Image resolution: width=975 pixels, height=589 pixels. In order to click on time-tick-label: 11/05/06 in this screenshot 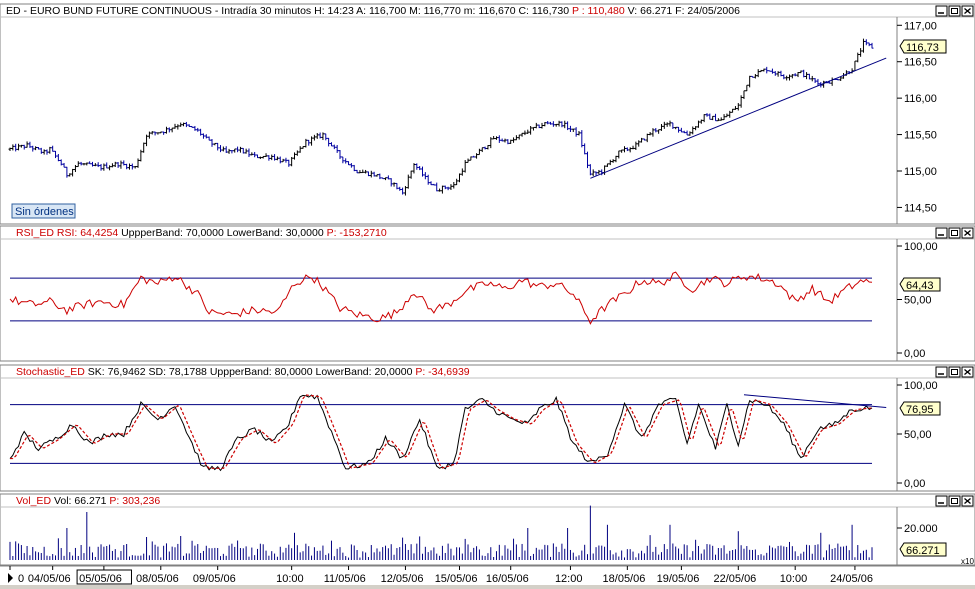, I will do `click(345, 579)`.